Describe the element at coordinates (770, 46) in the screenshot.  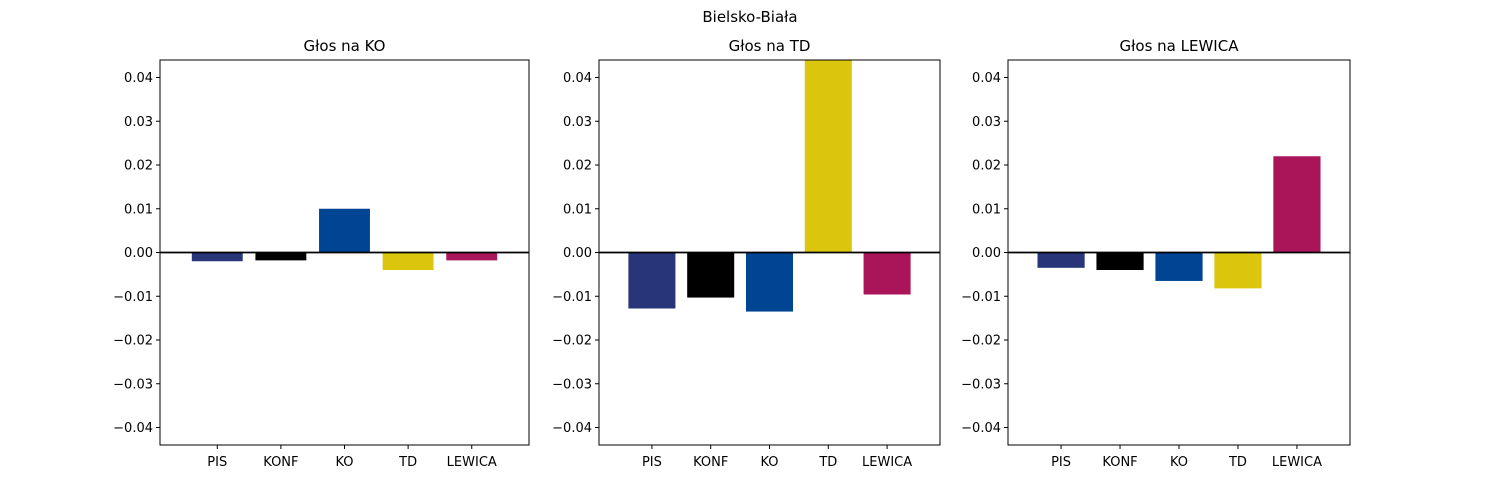
I see `panel-title: Głos na TD` at that location.